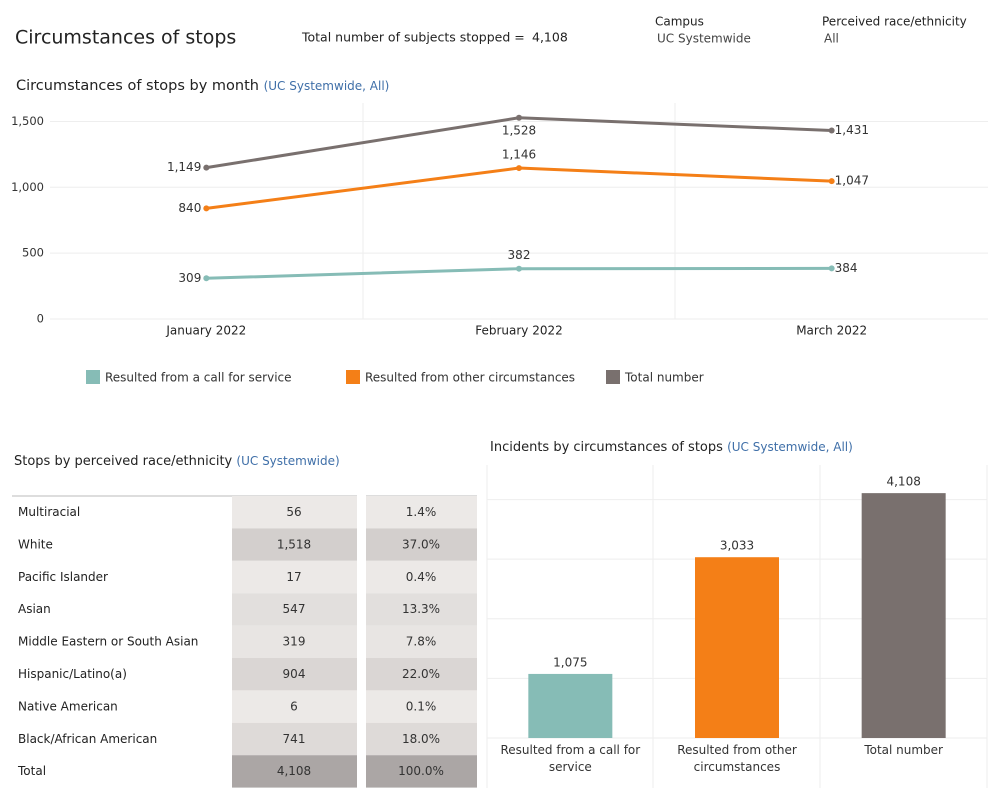 This screenshot has width=1000, height=800. I want to click on total-value: 4,108, so click(550, 37).